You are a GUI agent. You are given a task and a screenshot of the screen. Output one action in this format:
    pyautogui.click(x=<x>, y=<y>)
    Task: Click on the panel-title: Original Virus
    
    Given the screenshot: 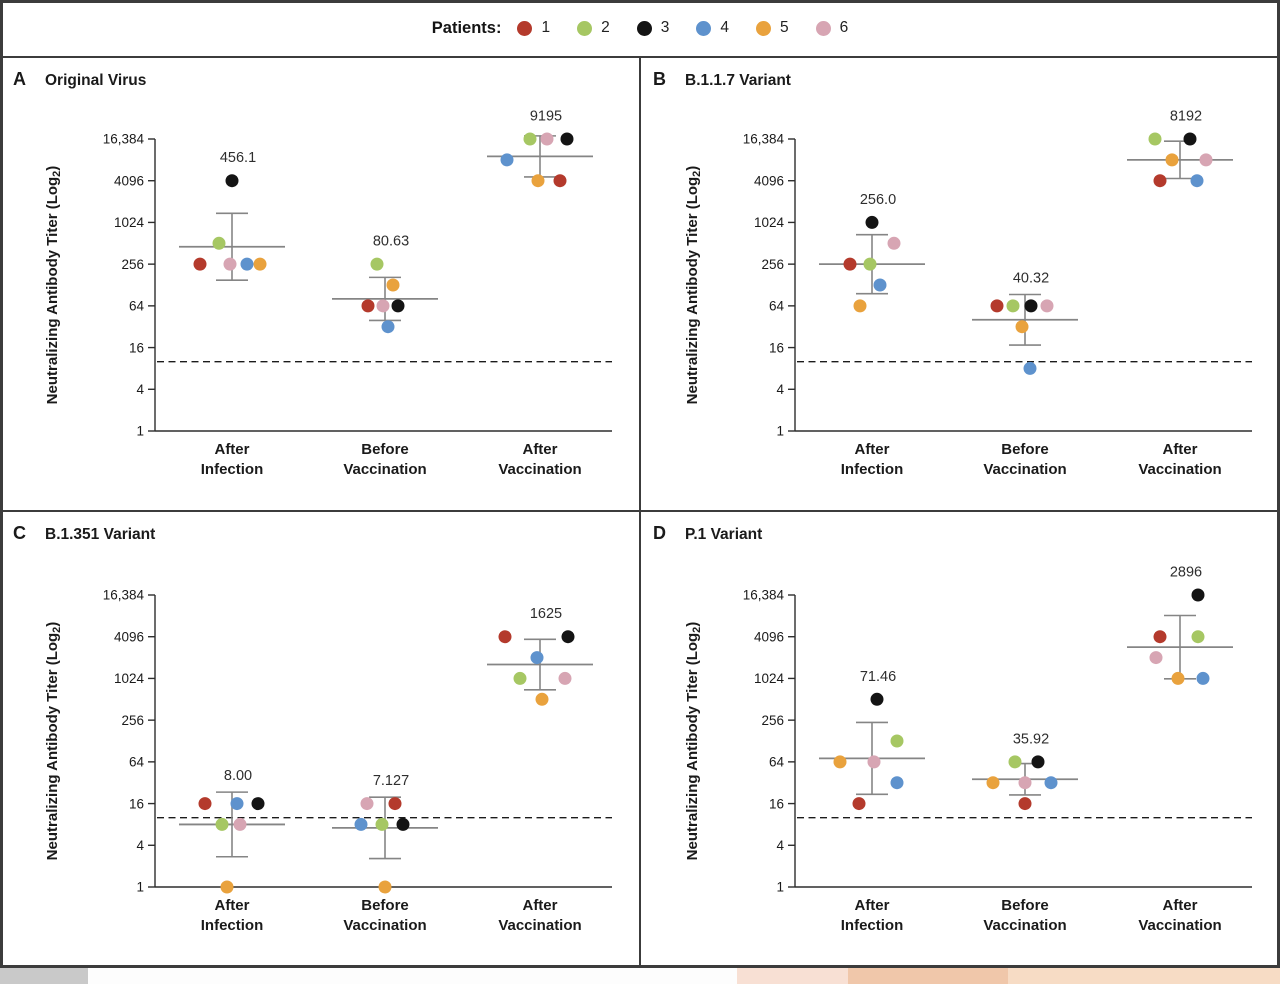 What is the action you would take?
    pyautogui.click(x=95, y=80)
    